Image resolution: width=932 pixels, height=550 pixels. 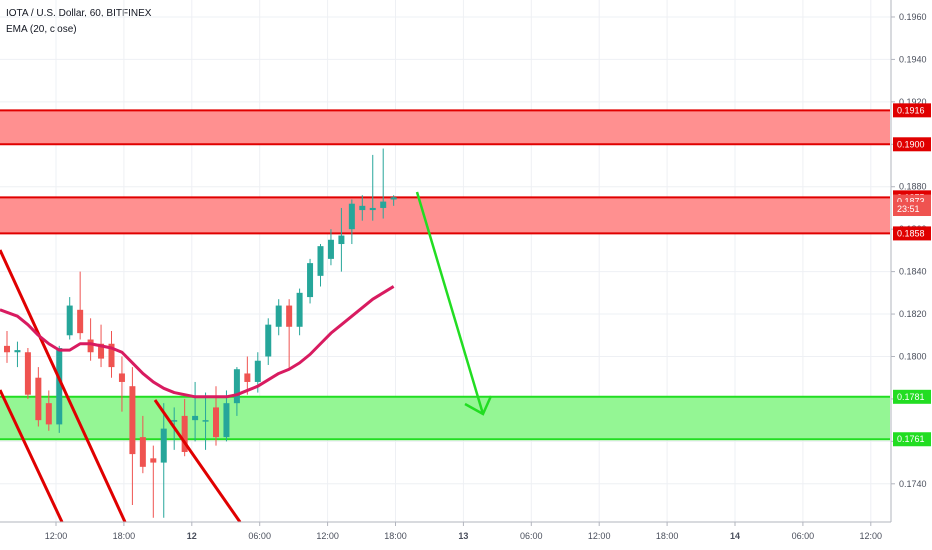 What do you see at coordinates (913, 102) in the screenshot?
I see `price-tick-label: 0.1920` at bounding box center [913, 102].